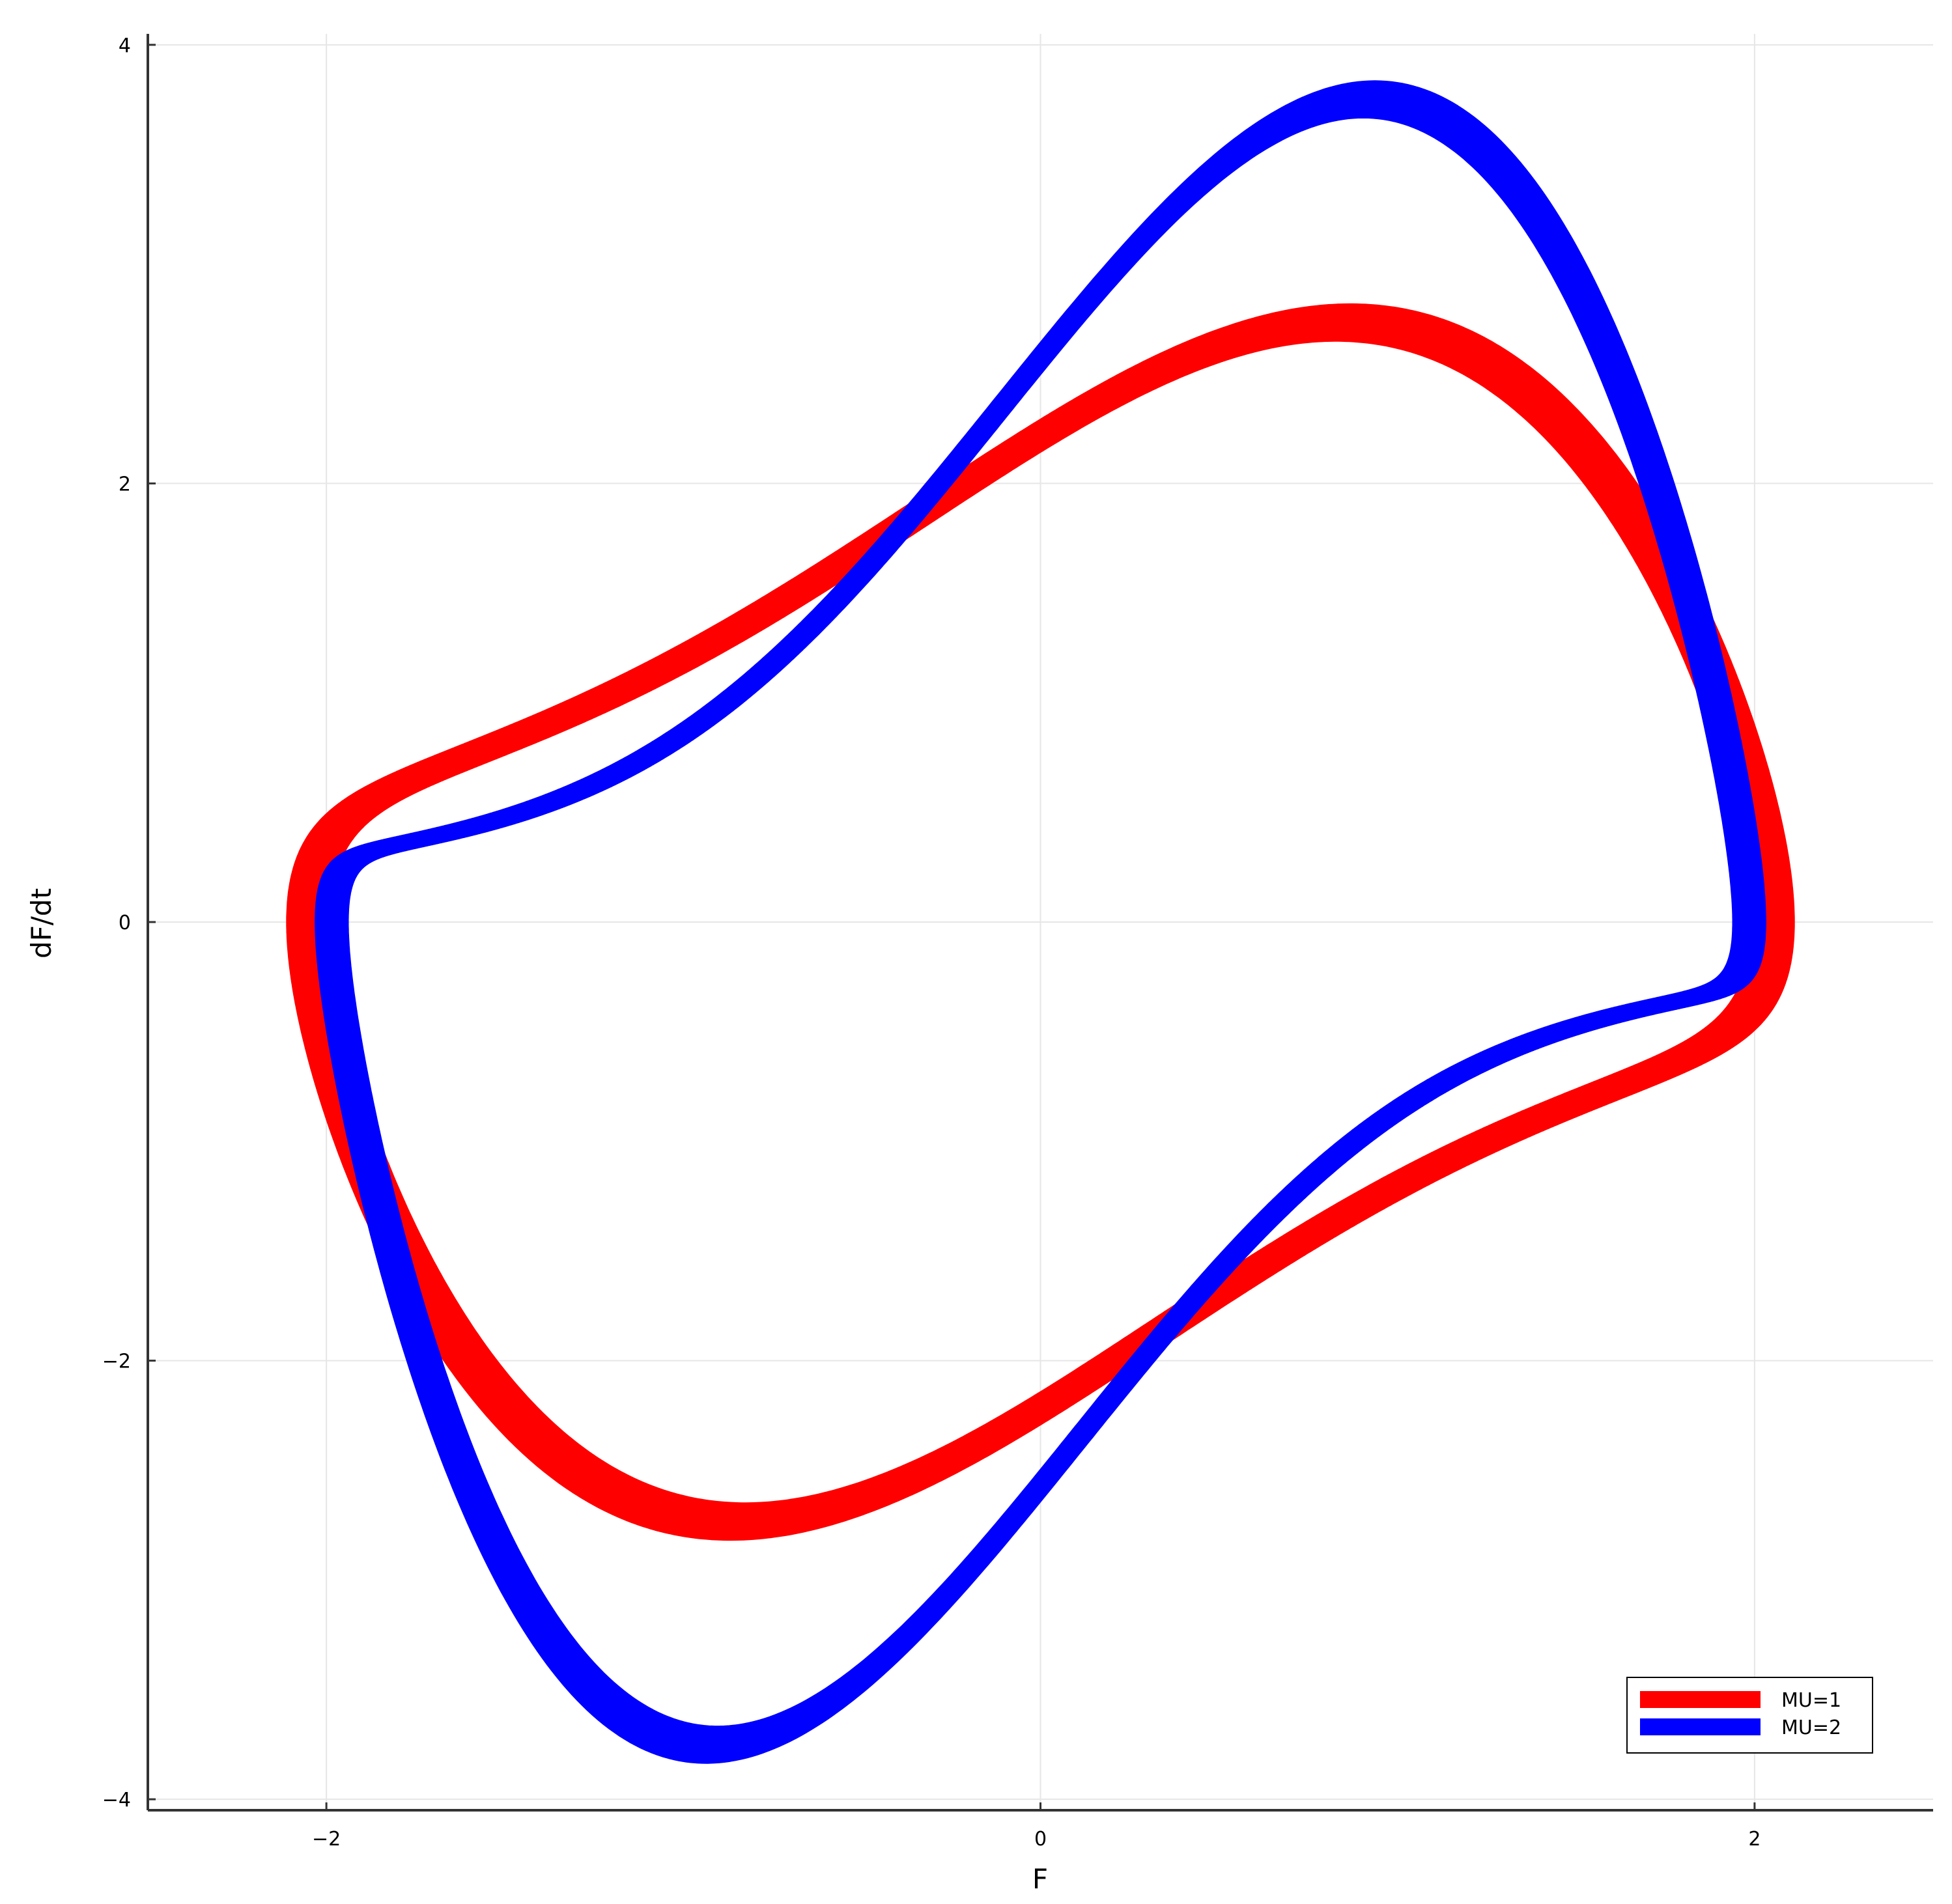  What do you see at coordinates (1754, 1840) in the screenshot?
I see `x-tick-label: 2` at bounding box center [1754, 1840].